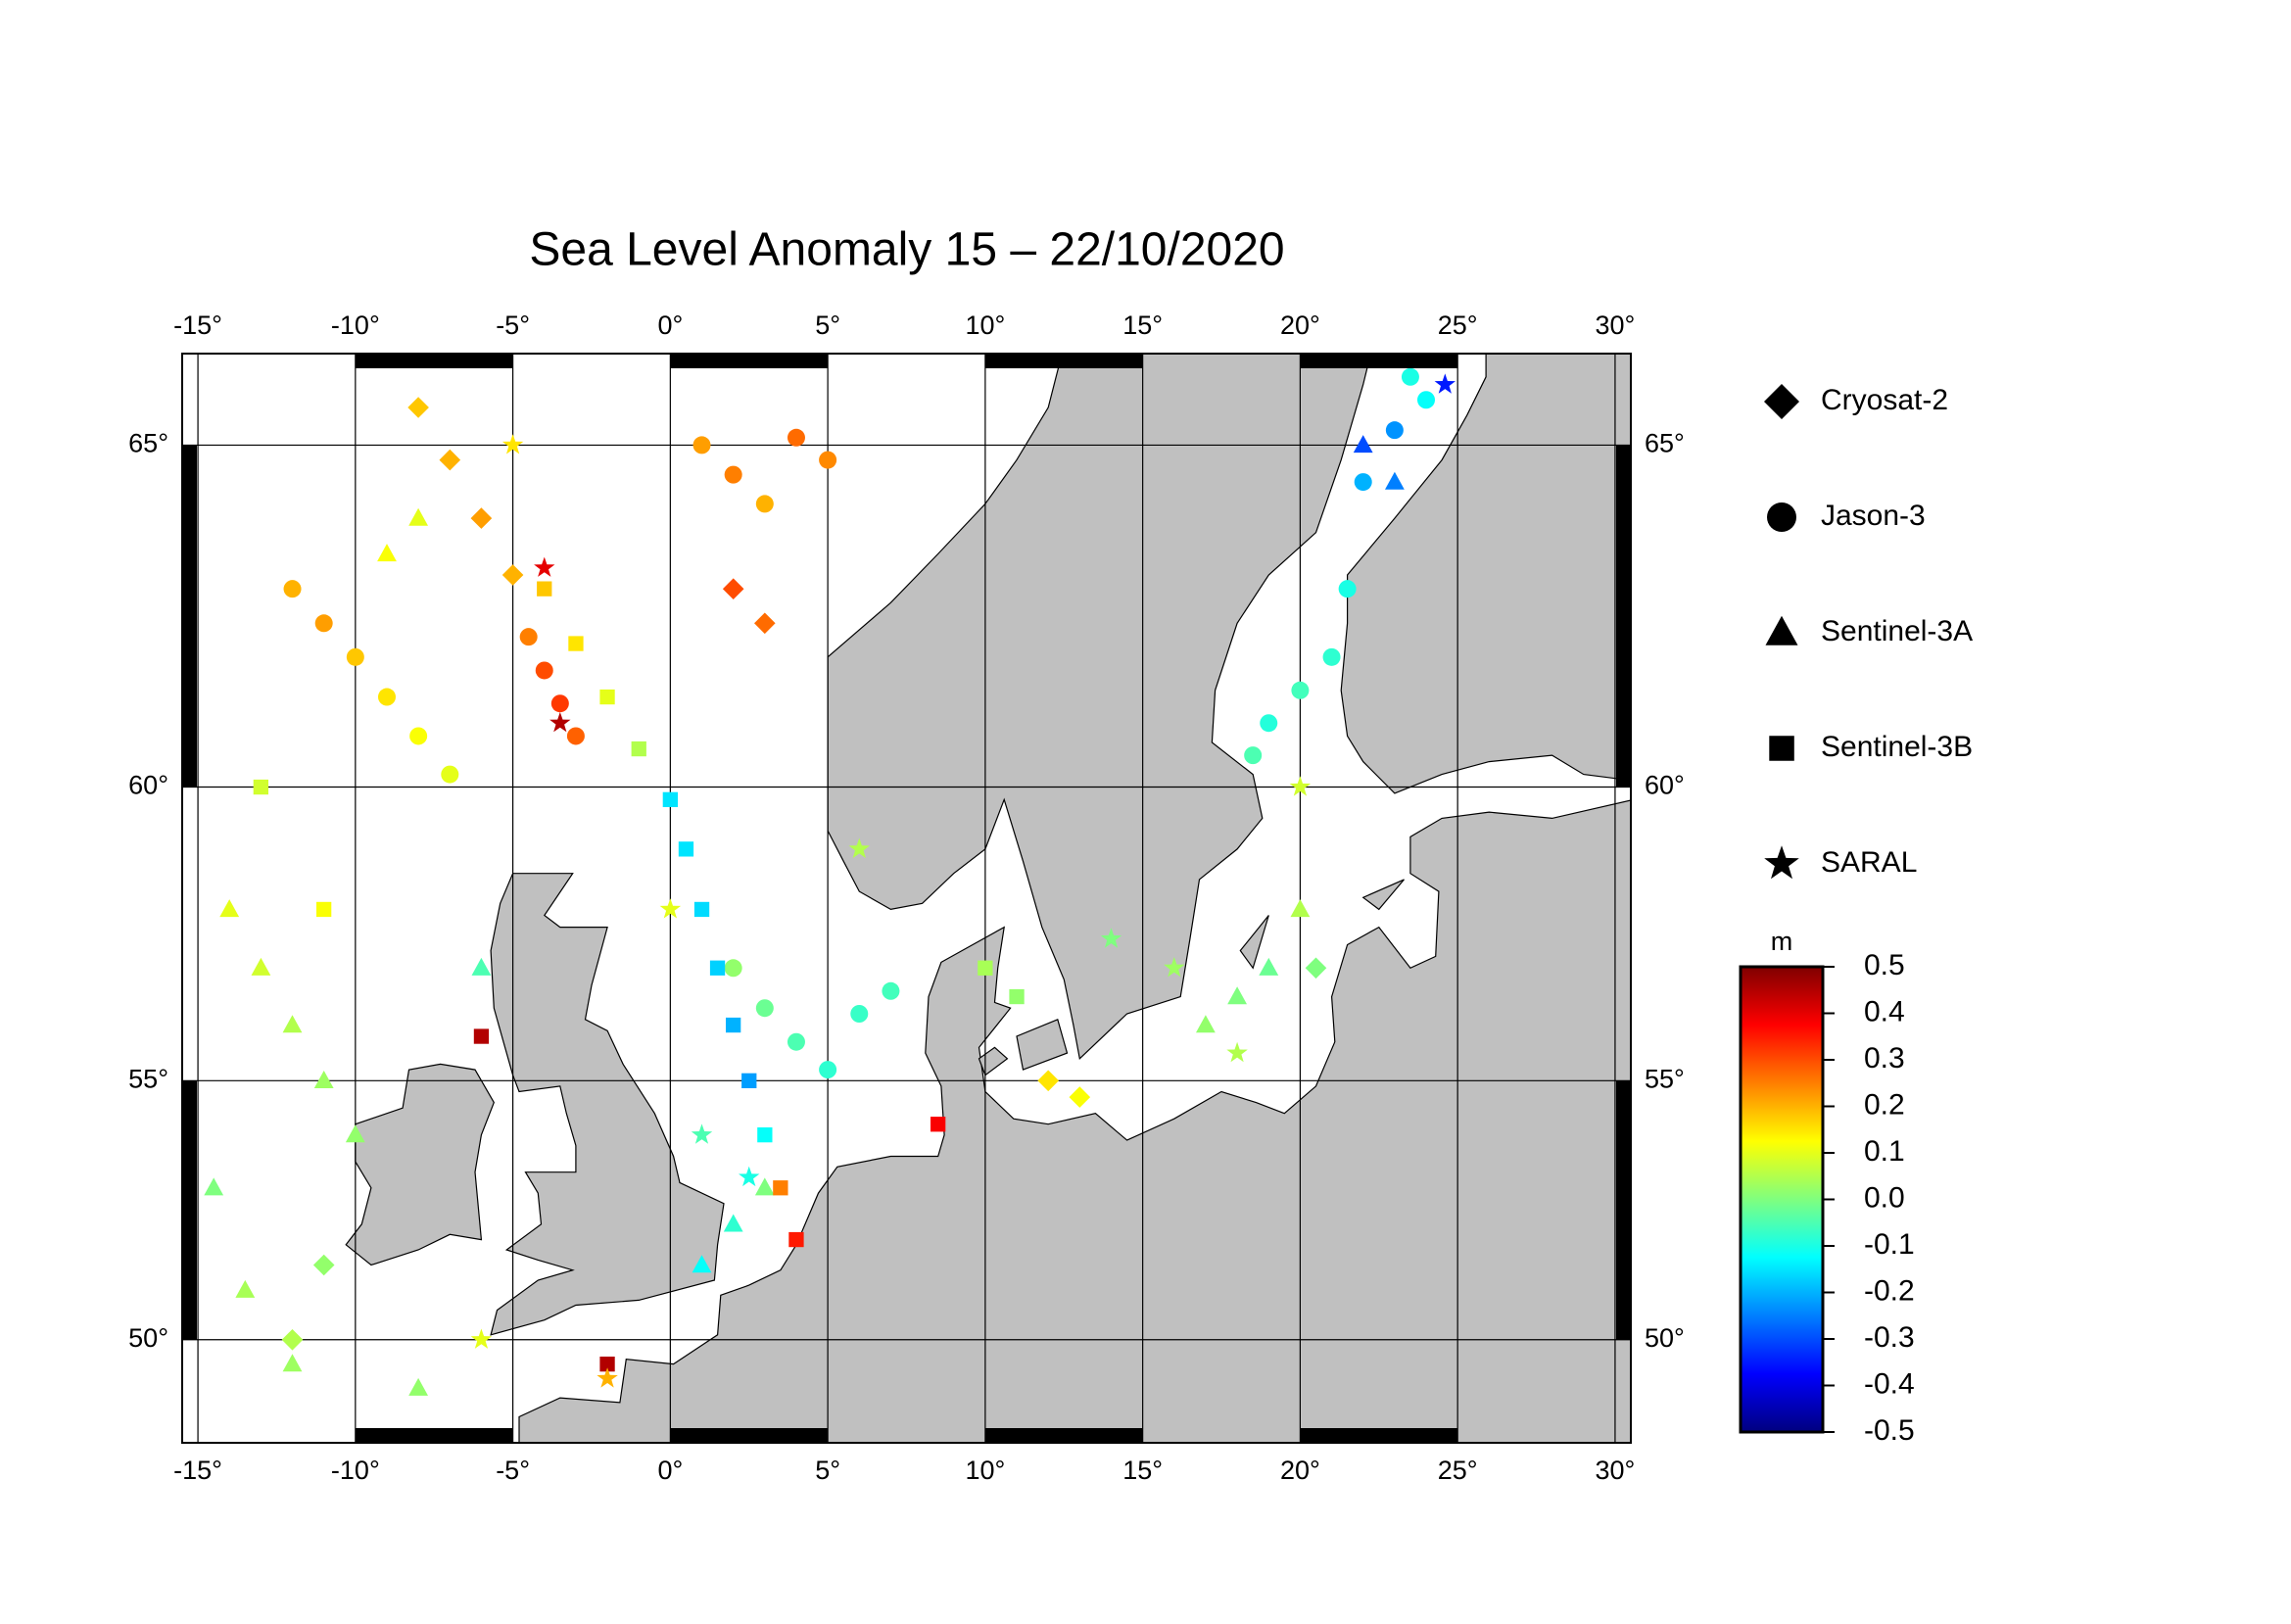 The width and height of the screenshot is (2291, 1624). What do you see at coordinates (1782, 941) in the screenshot?
I see `colorbar-unit: m` at bounding box center [1782, 941].